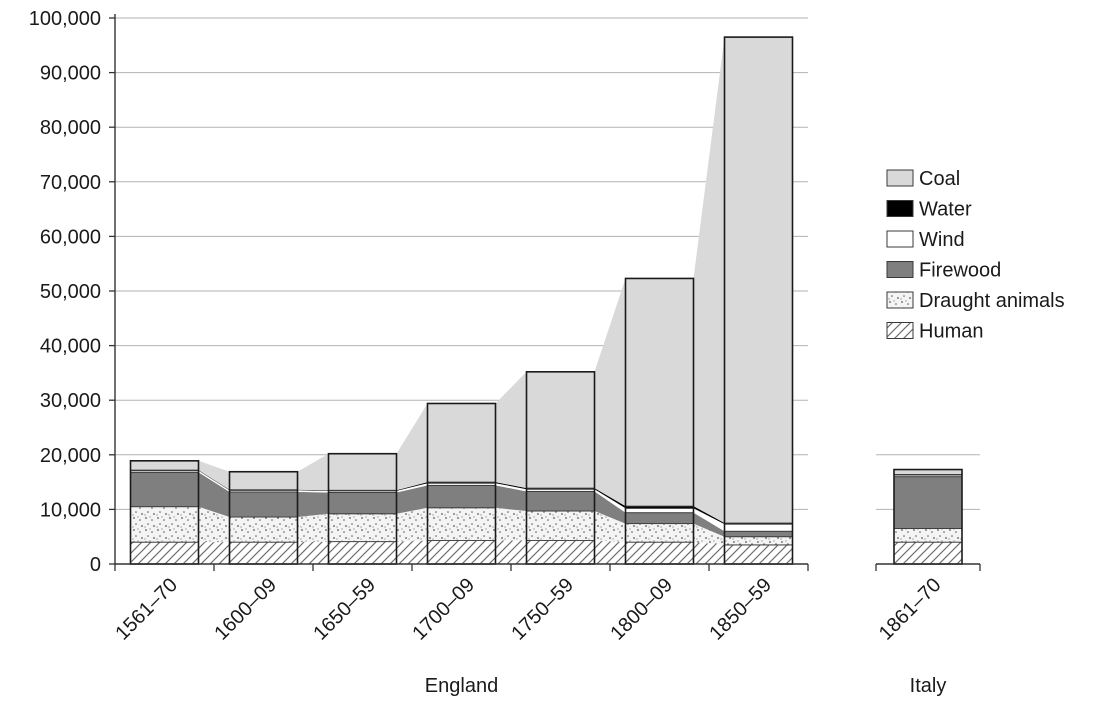  Describe the element at coordinates (928, 686) in the screenshot. I see `group-label: Italy` at that location.